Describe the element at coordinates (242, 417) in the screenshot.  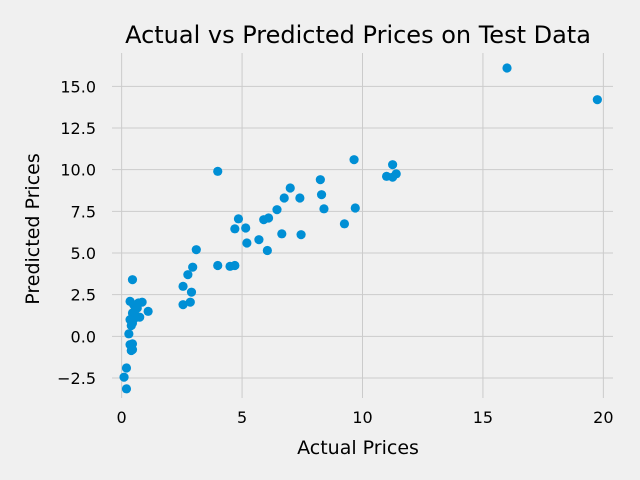
I see `x-tick-label: 5` at that location.